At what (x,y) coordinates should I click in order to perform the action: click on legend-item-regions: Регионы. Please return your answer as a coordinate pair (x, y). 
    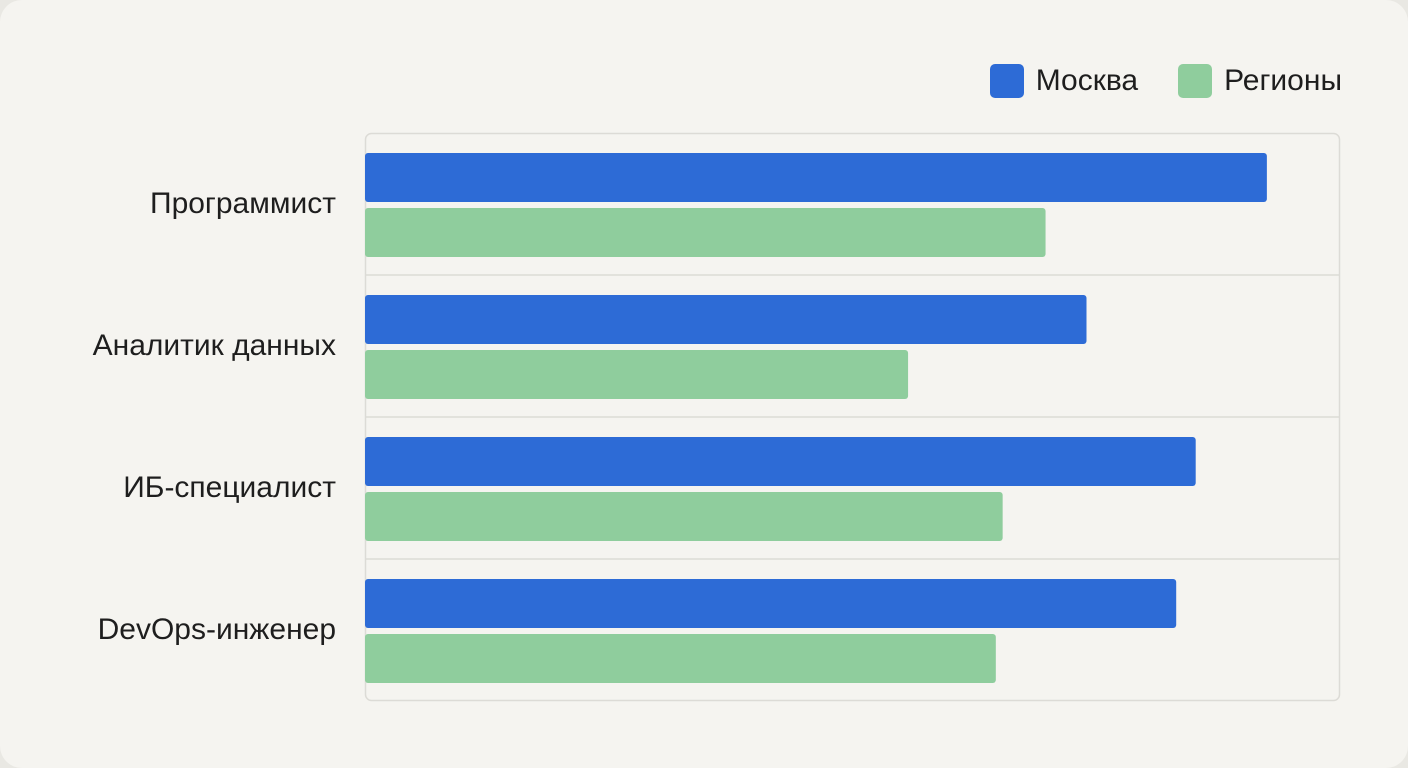
    Looking at the image, I should click on (1260, 81).